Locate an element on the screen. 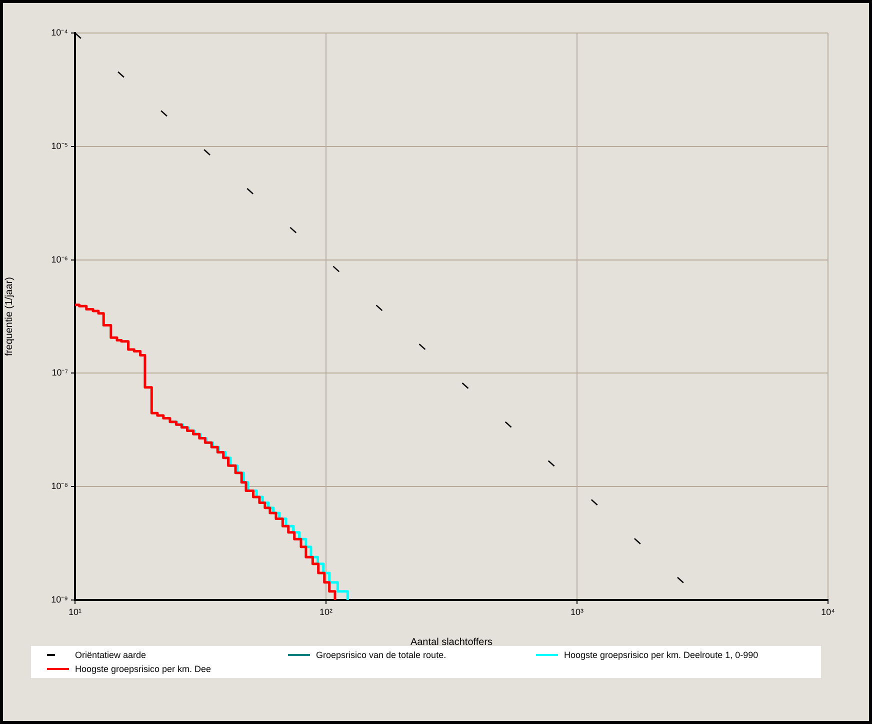 The height and width of the screenshot is (724, 872). y-axis-title: frequentie (1/jaar) is located at coordinates (9, 316).